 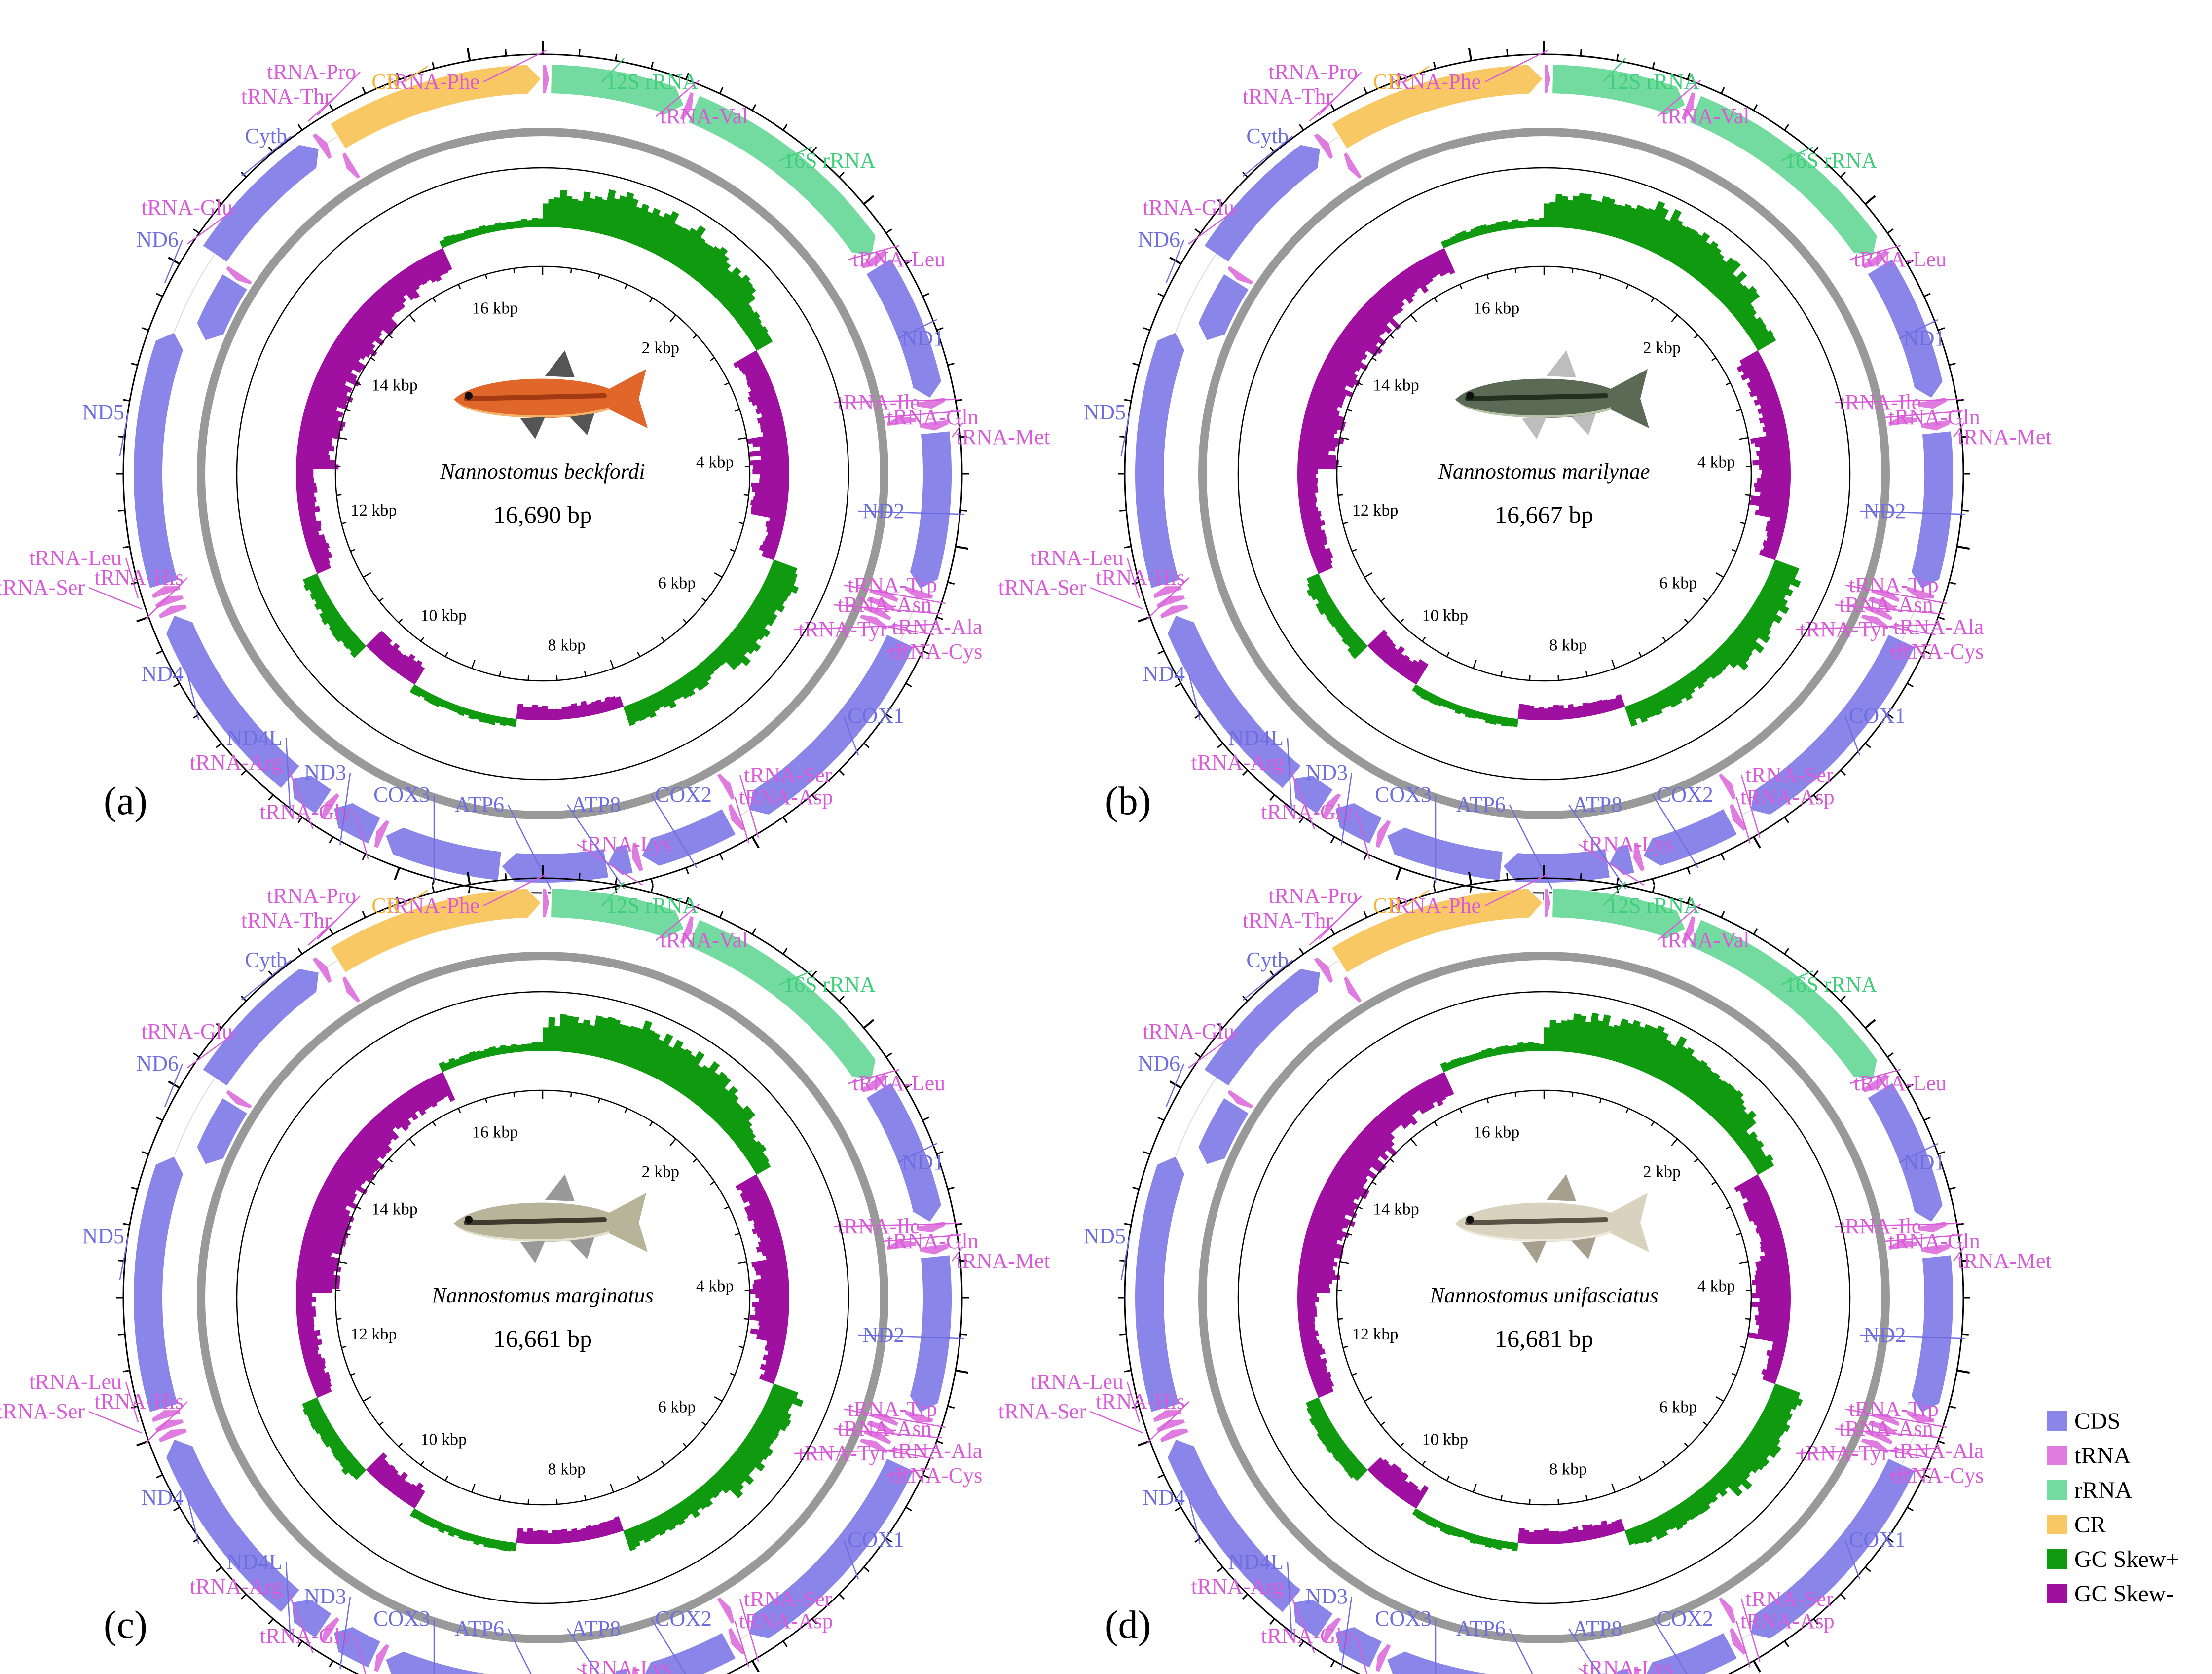 What do you see at coordinates (1556, 866) in the screenshot?
I see `gene-arc-atp6` at bounding box center [1556, 866].